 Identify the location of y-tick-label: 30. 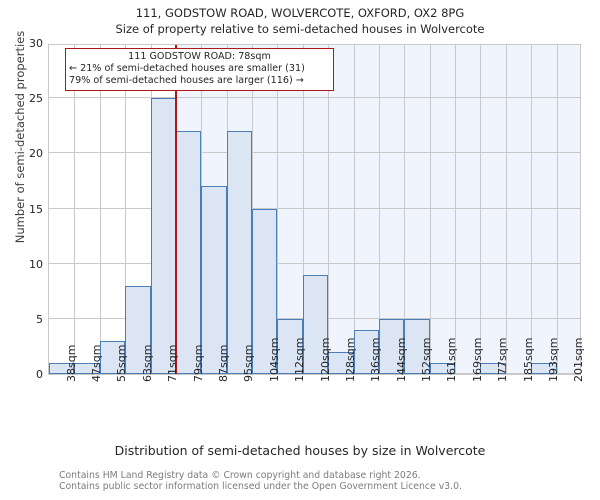
(36, 43).